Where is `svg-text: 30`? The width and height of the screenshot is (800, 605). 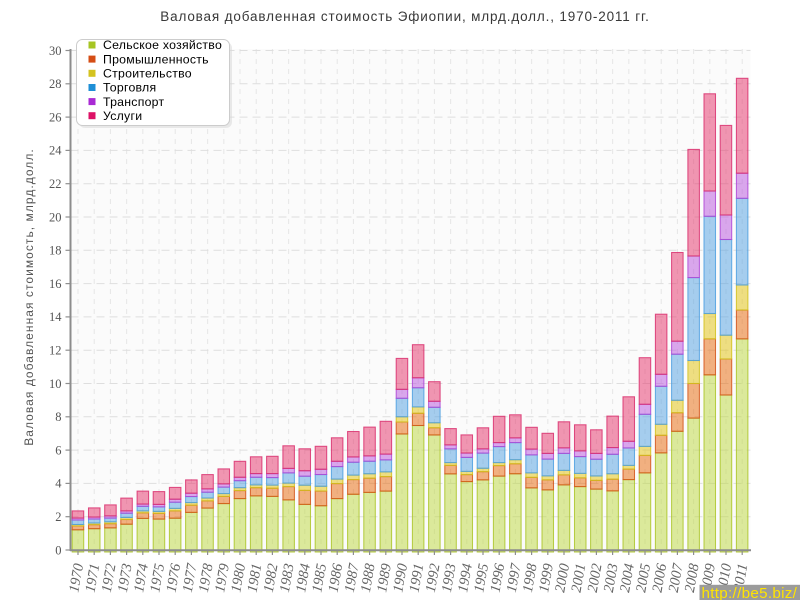
svg-text: 30 is located at coordinates (55, 51).